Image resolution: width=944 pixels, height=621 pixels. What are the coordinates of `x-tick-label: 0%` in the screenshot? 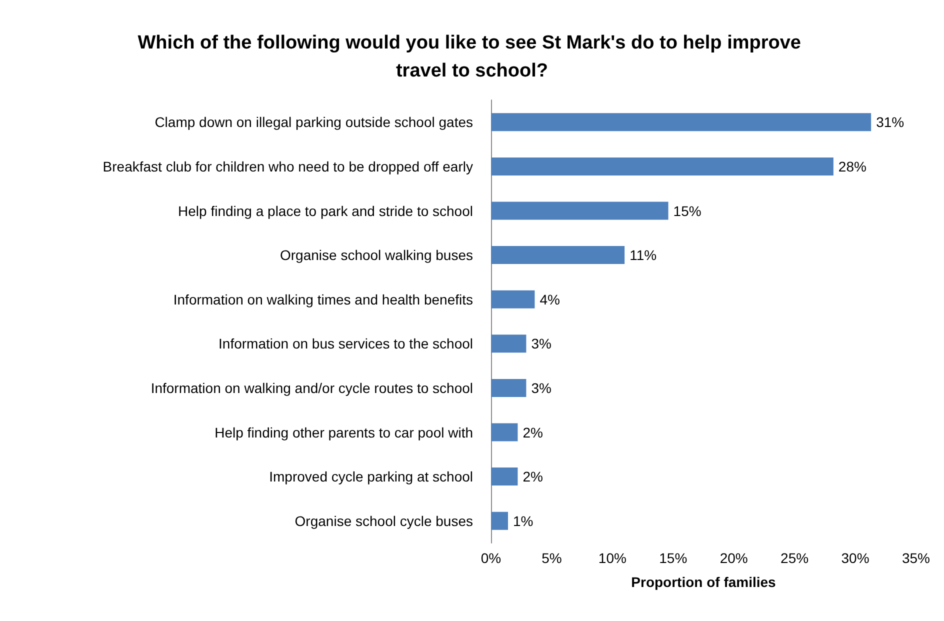 It's located at (491, 558).